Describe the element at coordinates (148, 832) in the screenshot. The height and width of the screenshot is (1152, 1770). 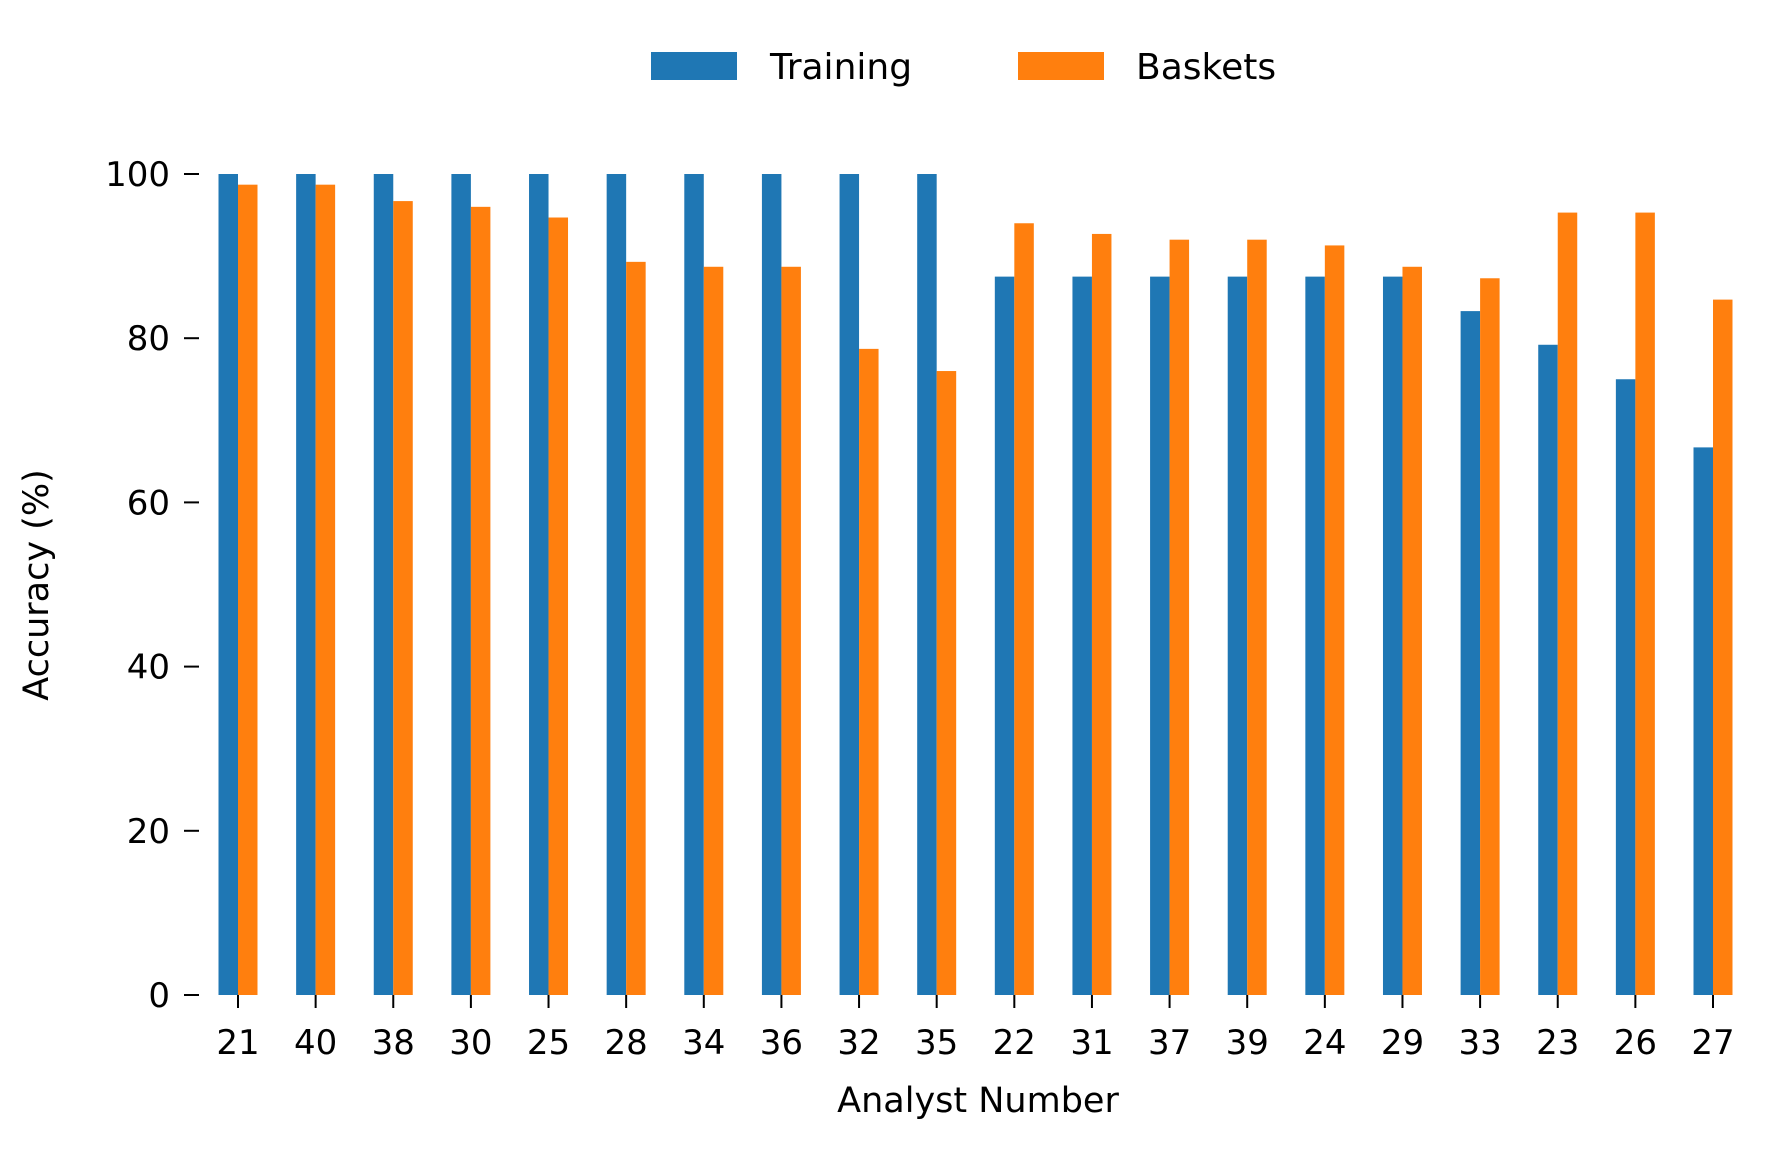
I see `y-tick-label: 20` at that location.